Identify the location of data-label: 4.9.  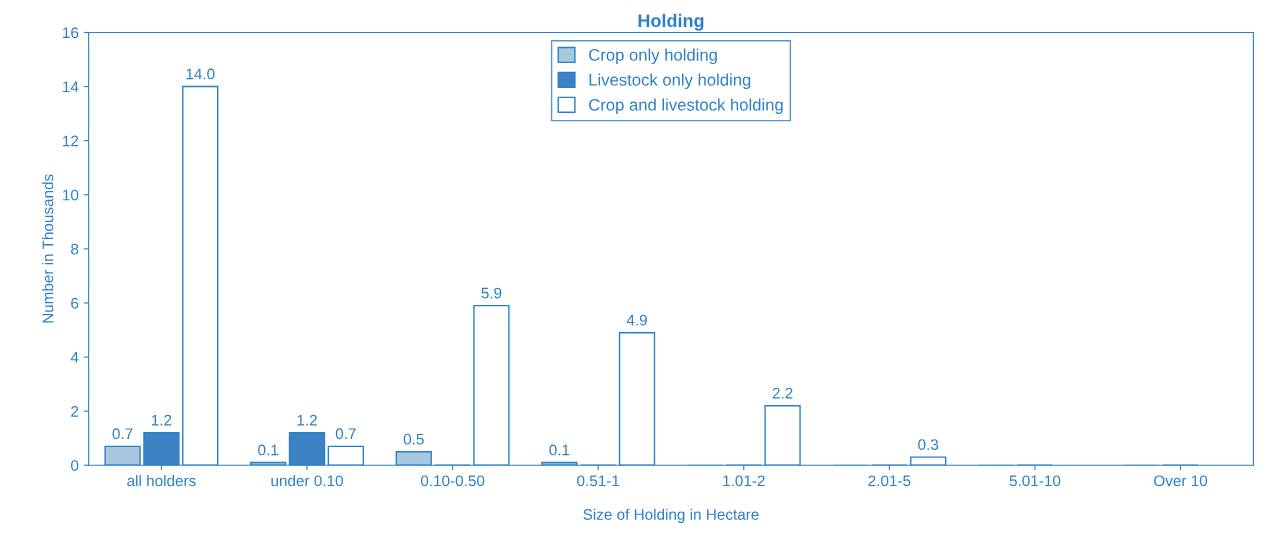
(636, 320).